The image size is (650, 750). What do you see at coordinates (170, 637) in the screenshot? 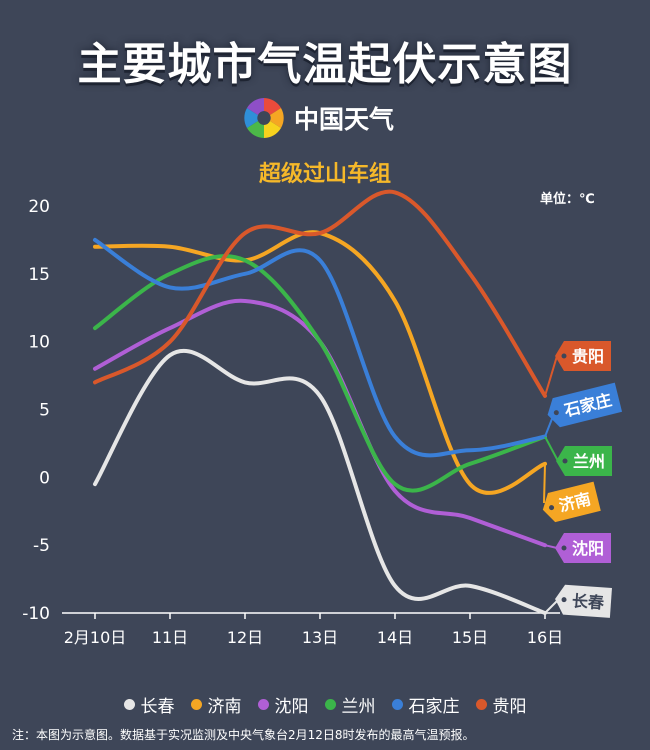
I see `x-tick-label: 11日` at bounding box center [170, 637].